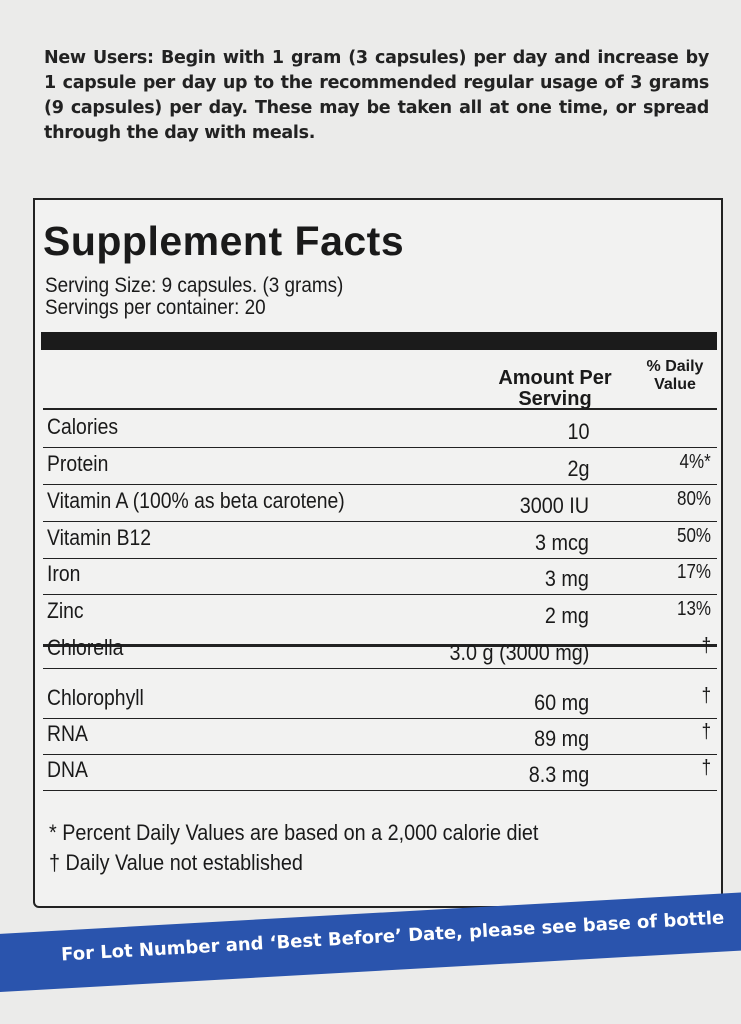 Image resolution: width=741 pixels, height=1024 pixels. What do you see at coordinates (519, 652) in the screenshot?
I see `nutrient-amount: 3.0 g (3000 mg)` at bounding box center [519, 652].